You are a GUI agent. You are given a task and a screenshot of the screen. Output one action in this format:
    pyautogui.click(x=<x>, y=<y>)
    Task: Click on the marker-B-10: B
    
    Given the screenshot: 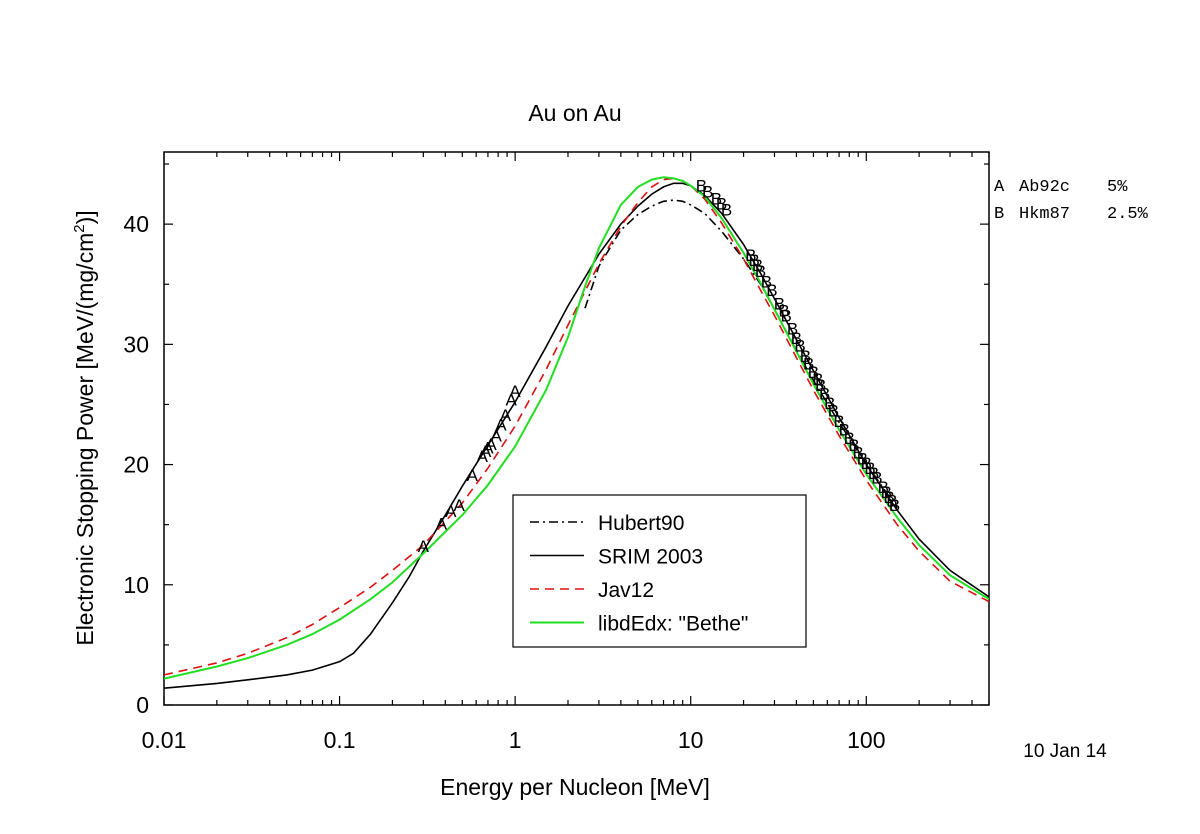 What is the action you would take?
    pyautogui.click(x=771, y=290)
    